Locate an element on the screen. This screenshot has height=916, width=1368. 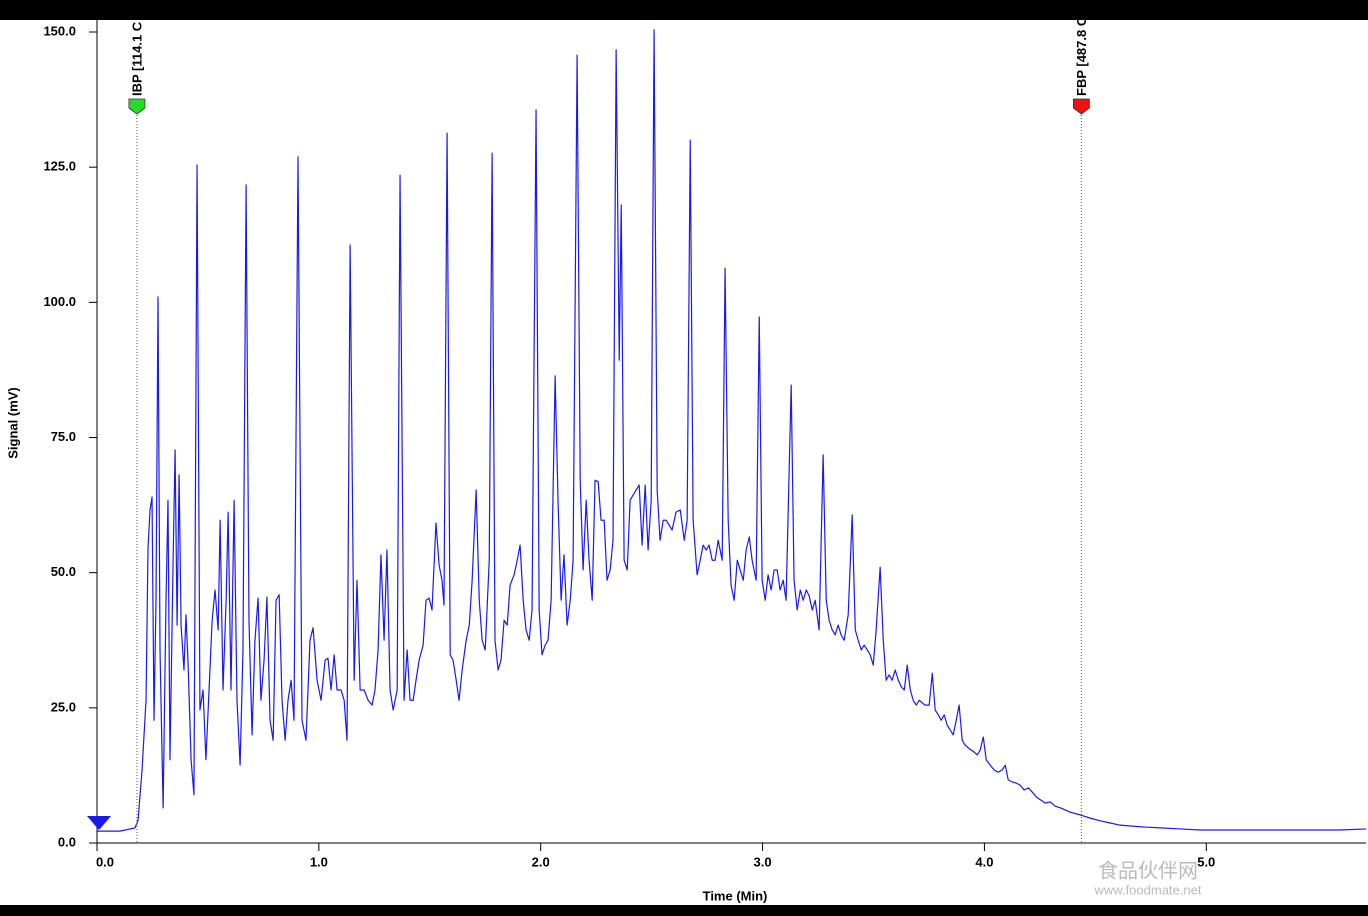
x-tick-label: 4.0 is located at coordinates (984, 861).